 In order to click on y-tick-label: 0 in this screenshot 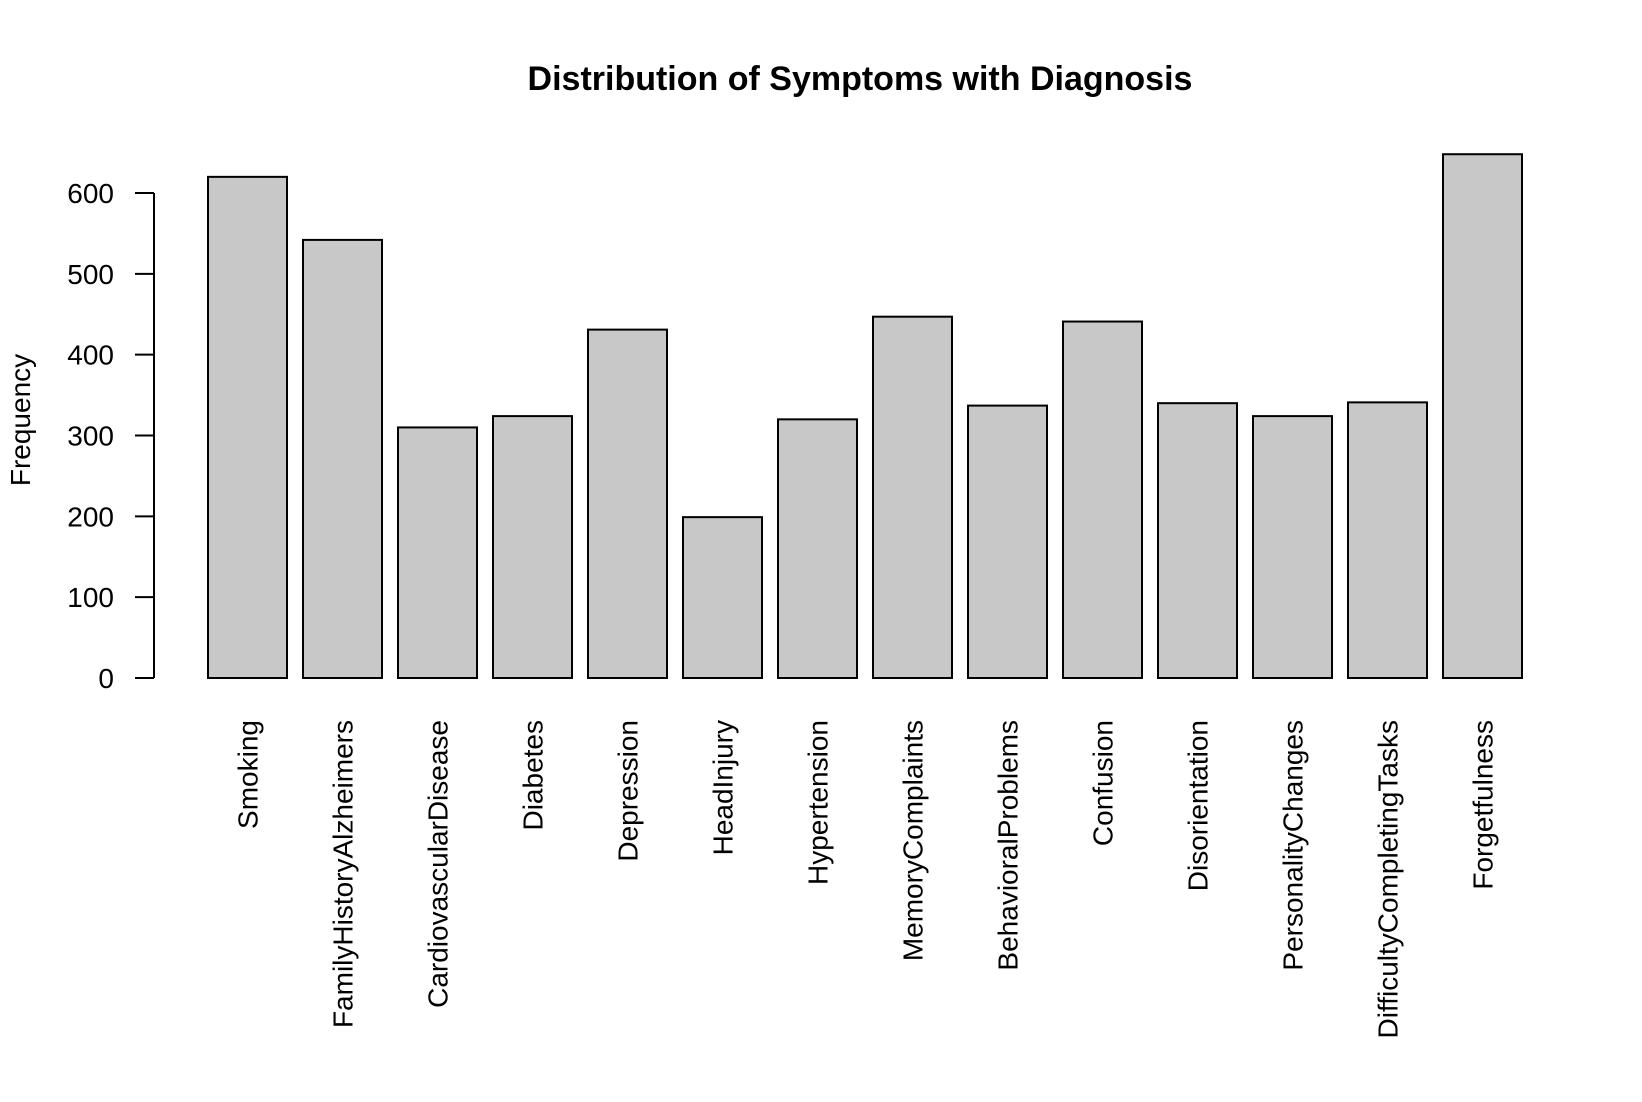, I will do `click(106, 678)`.